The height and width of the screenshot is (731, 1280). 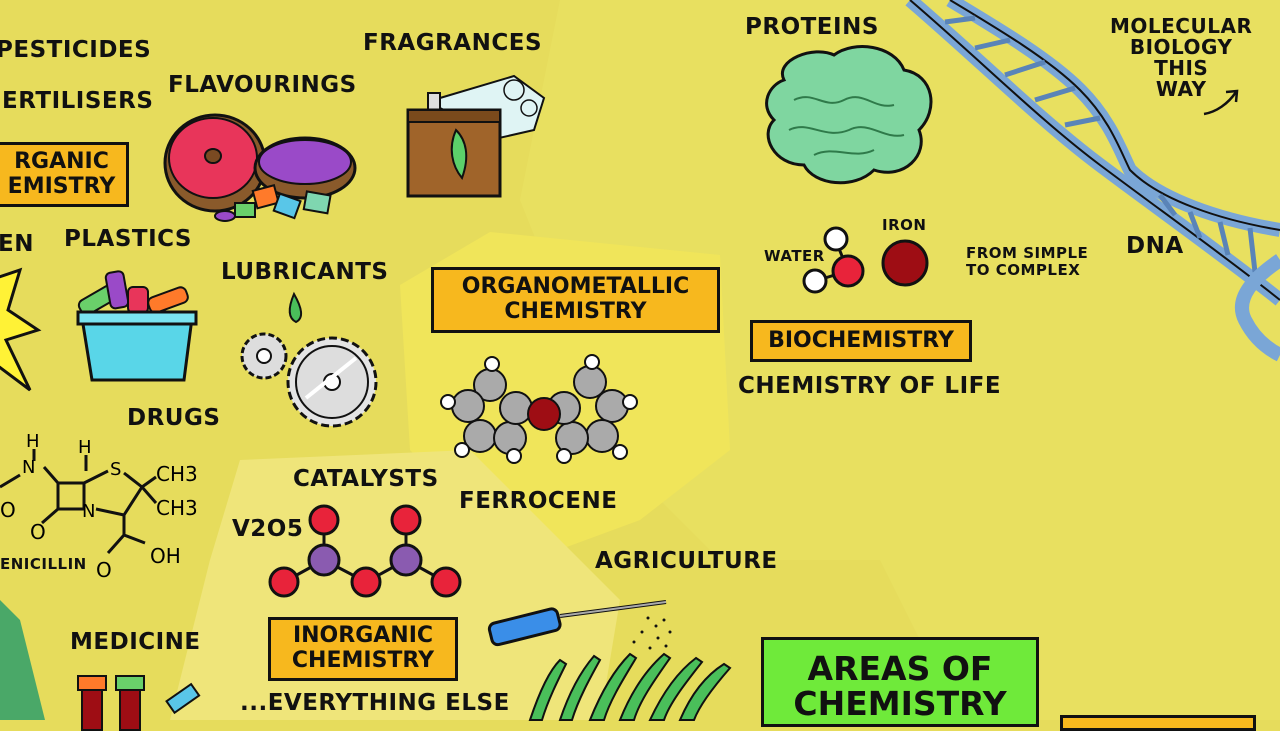 I want to click on protein-icon, so click(x=849, y=115).